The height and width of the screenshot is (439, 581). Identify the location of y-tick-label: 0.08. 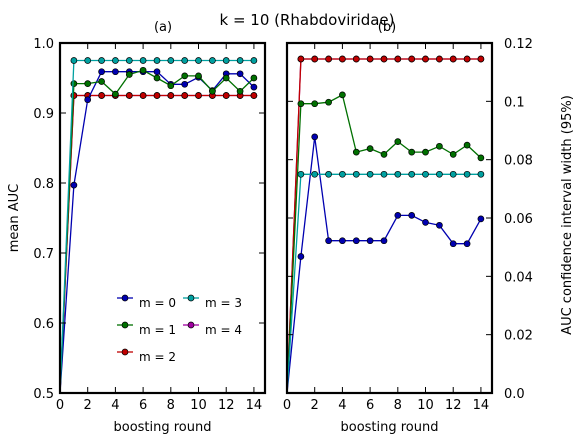
(518, 161).